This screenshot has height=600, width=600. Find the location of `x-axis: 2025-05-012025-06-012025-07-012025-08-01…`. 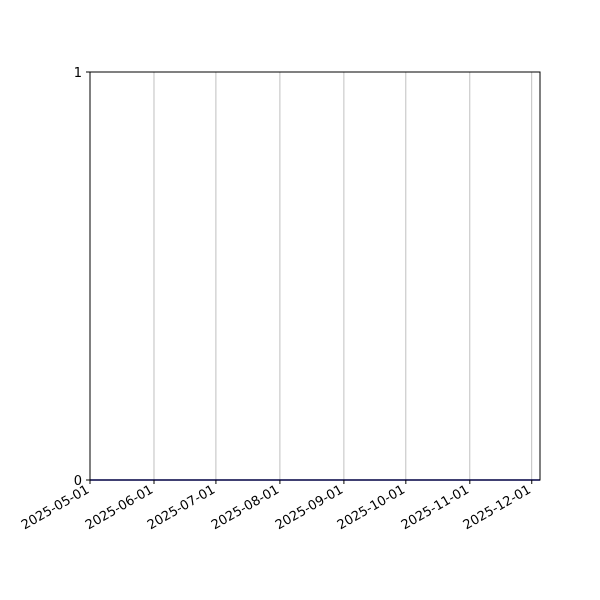

x-axis: 2025-05-012025-06-012025-07-012025-08-01… is located at coordinates (276, 506).